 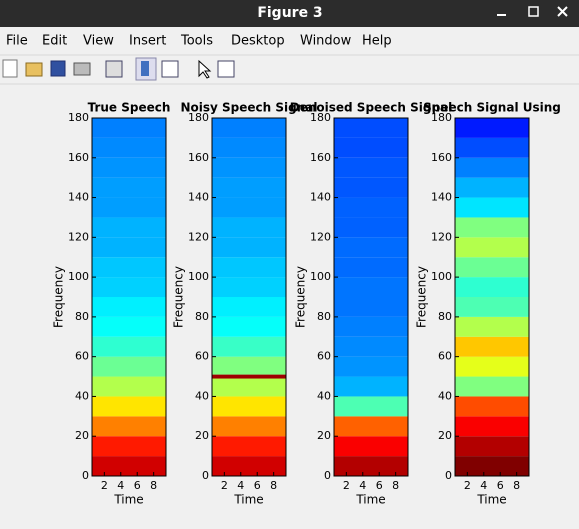 What do you see at coordinates (34, 69) in the screenshot?
I see `open-icon` at bounding box center [34, 69].